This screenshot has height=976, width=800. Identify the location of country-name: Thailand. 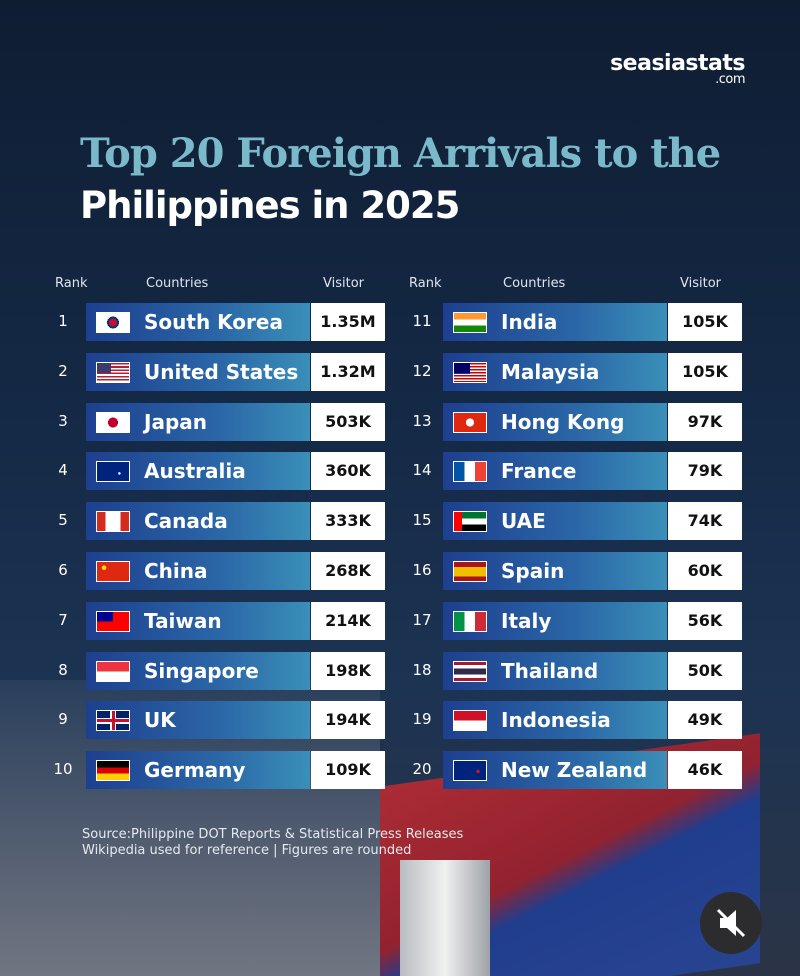
(550, 670).